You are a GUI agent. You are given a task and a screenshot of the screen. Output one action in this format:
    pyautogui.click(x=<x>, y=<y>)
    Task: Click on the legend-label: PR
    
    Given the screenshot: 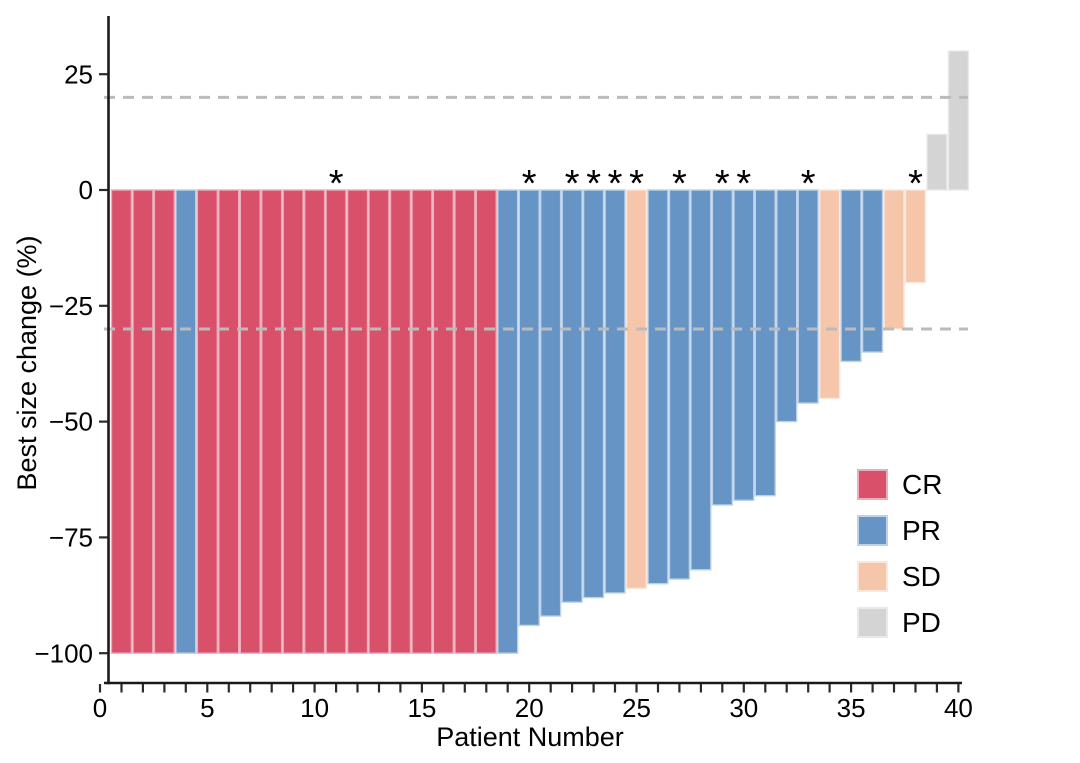 What is the action you would take?
    pyautogui.click(x=921, y=530)
    